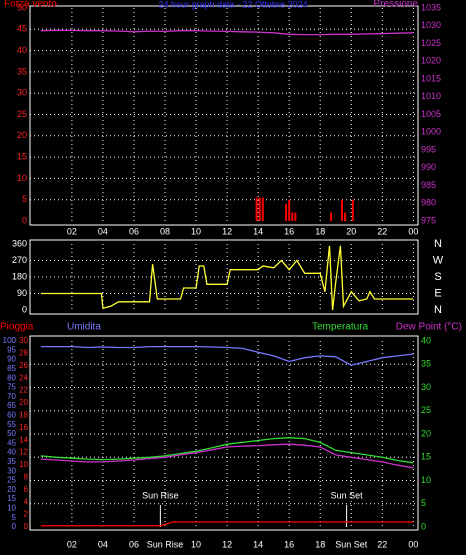  What do you see at coordinates (11, 424) in the screenshot?
I see `y-tick-label: 55` at bounding box center [11, 424].